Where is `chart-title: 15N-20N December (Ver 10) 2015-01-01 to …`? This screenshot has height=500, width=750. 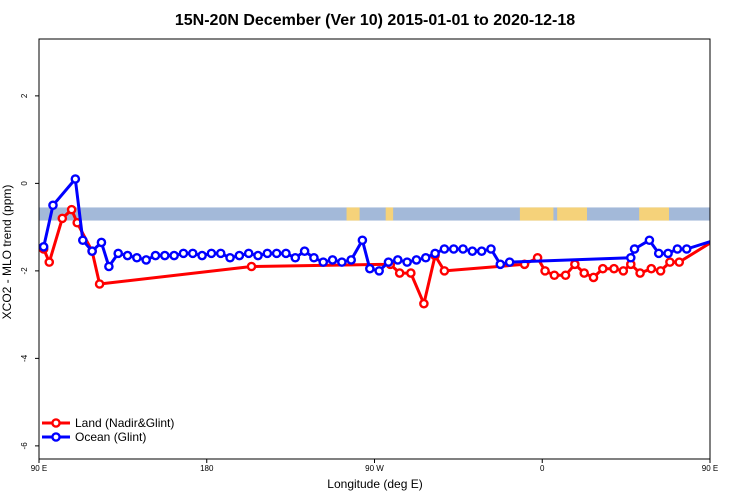 chart-title: 15N-20N December (Ver 10) 2015-01-01 to … is located at coordinates (375, 20).